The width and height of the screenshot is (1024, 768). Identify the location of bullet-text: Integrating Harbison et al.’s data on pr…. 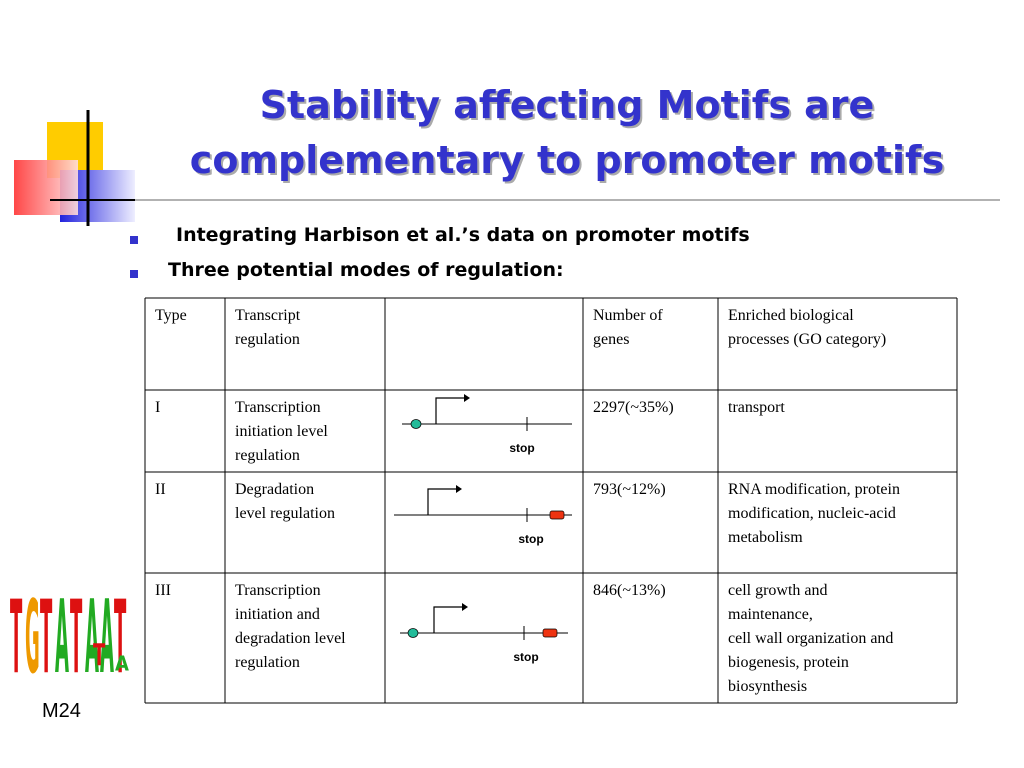
(463, 235).